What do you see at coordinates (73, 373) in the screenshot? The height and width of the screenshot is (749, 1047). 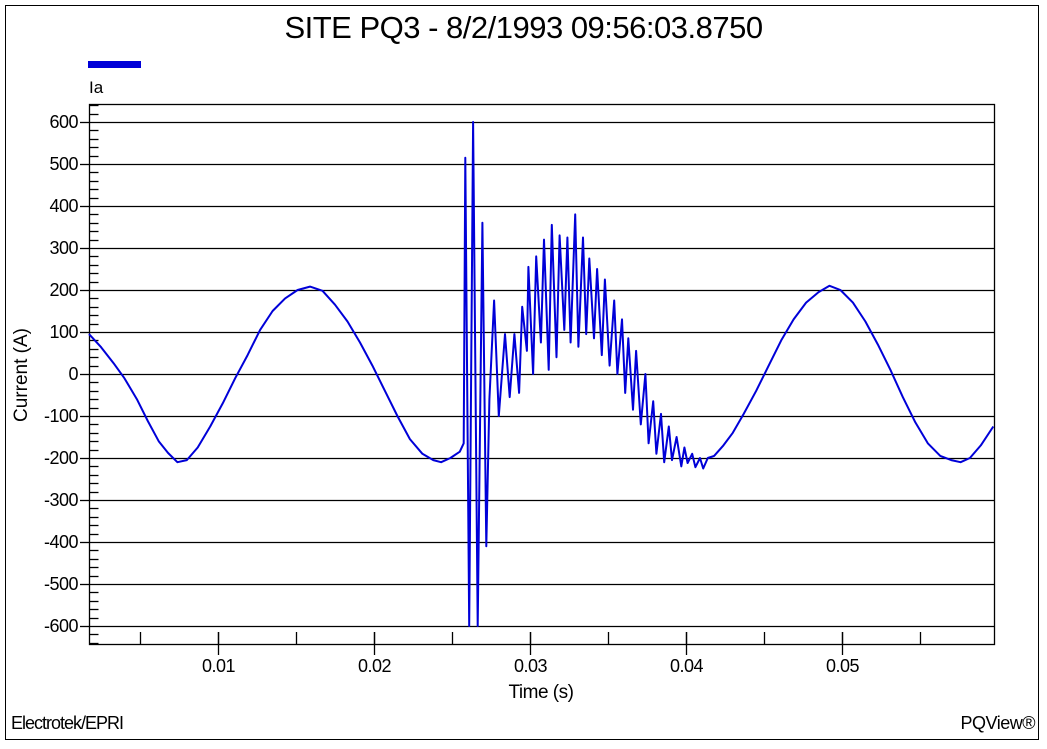 I see `y-tick-label: 0` at bounding box center [73, 373].